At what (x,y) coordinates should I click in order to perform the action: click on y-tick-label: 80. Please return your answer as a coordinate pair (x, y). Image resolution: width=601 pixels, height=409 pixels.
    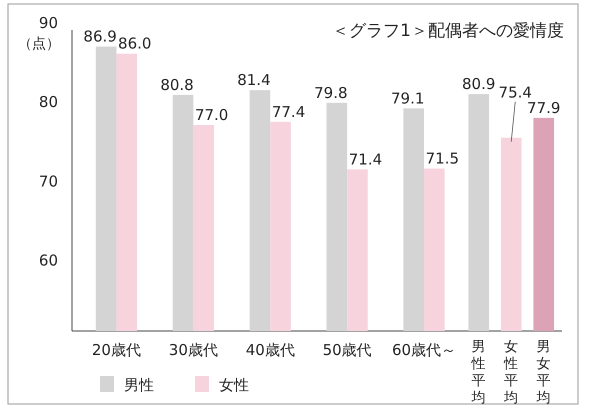
    Looking at the image, I should click on (48, 102).